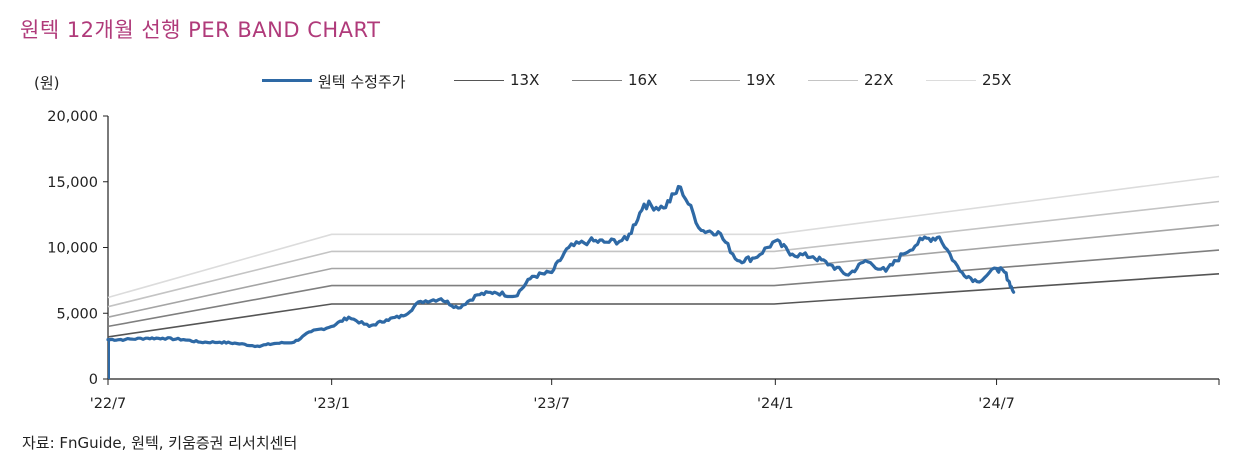 The width and height of the screenshot is (1233, 466). I want to click on x-tick-label: '24/1, so click(775, 404).